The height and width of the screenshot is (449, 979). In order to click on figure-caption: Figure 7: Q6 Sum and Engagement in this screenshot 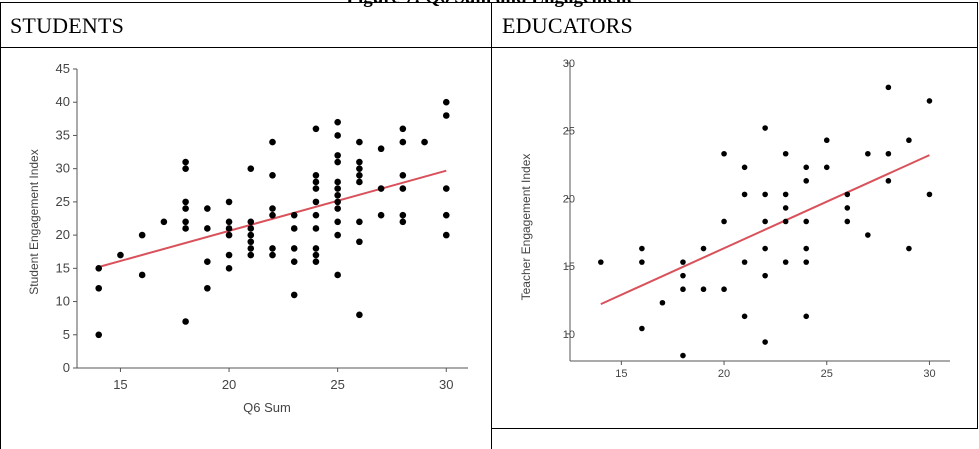, I will do `click(489, 4)`.